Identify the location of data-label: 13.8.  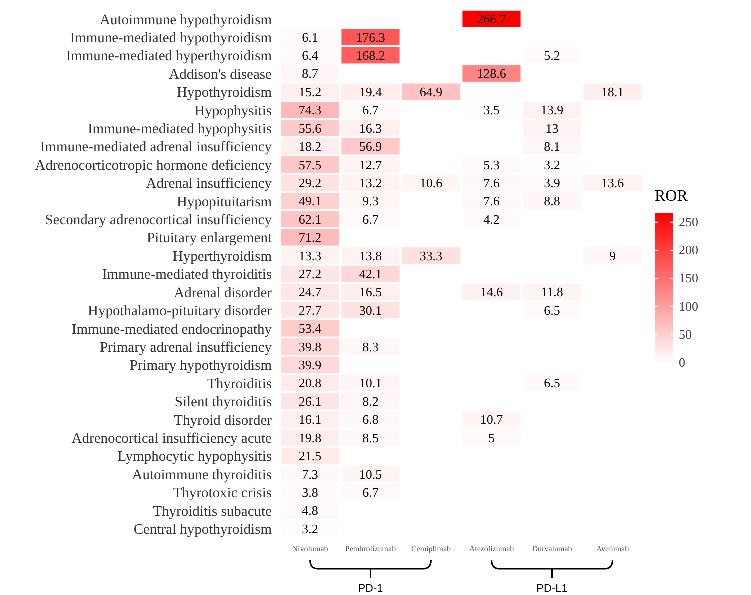
(370, 256).